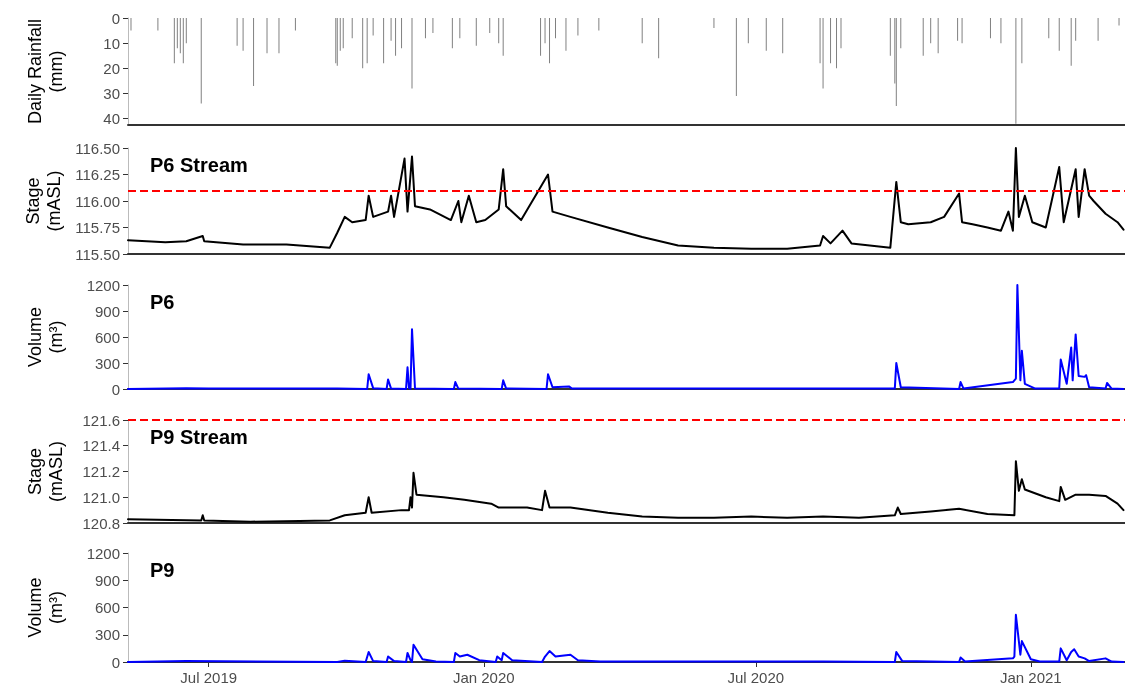  Describe the element at coordinates (483, 677) in the screenshot. I see `x-tick-label: Jan 2020` at that location.